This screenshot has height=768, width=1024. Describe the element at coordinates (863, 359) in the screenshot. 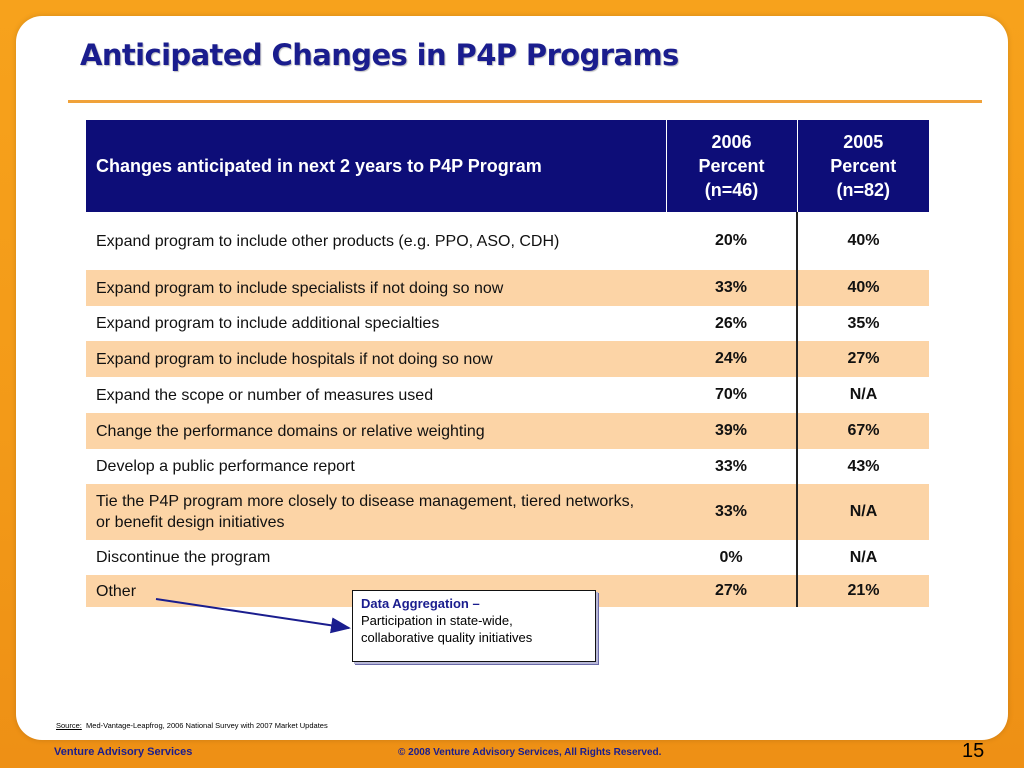

I see `value-2005: 27%` at that location.